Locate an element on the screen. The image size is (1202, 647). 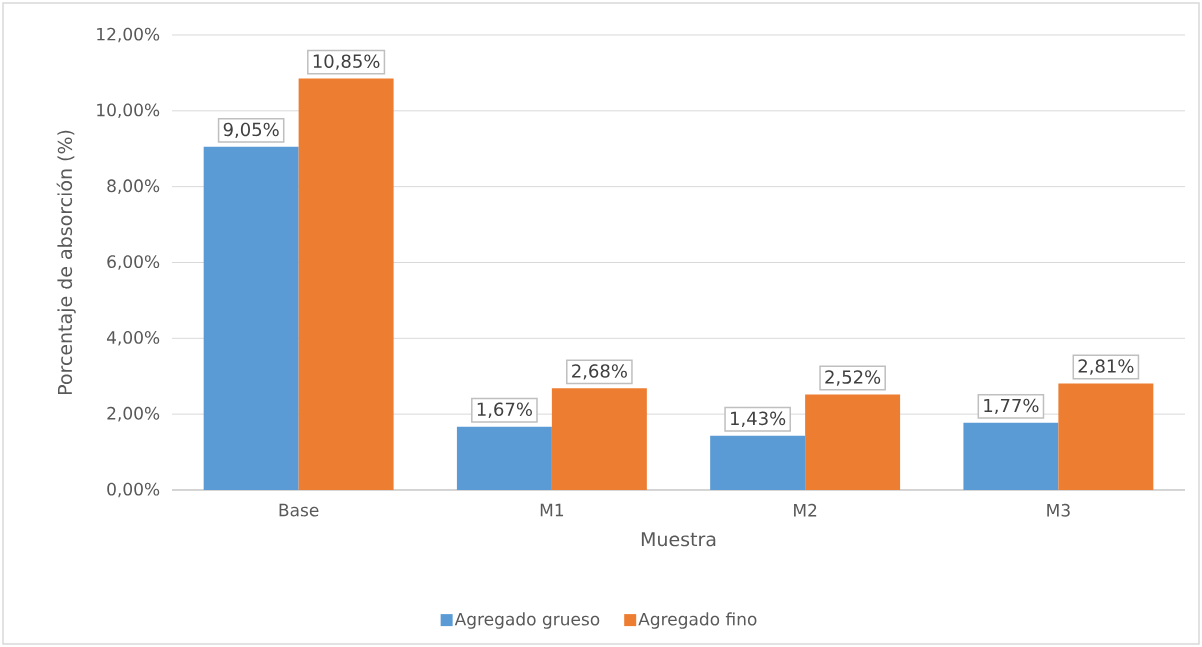
y-tick-label: 4,00% is located at coordinates (133, 338).